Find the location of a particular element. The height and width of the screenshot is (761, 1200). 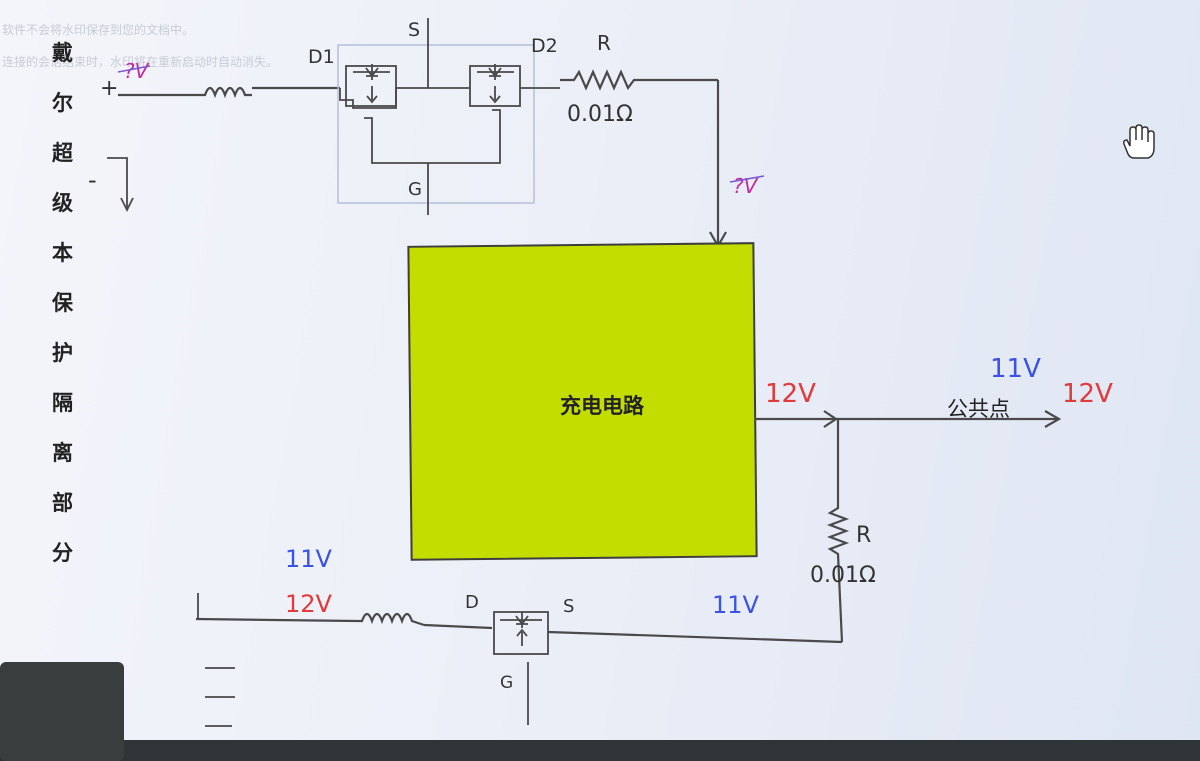

d2-label: D2 is located at coordinates (544, 46).